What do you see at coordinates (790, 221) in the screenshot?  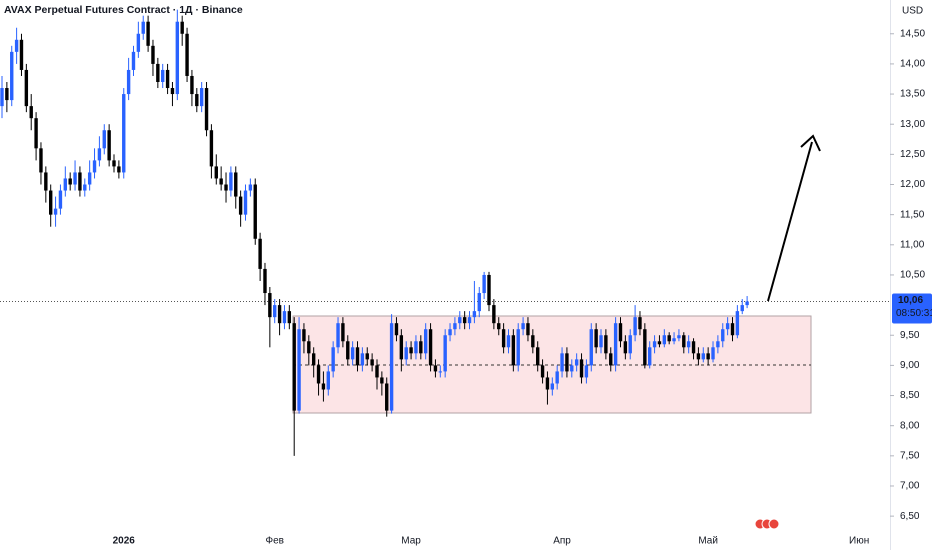 I see `arrow-shaft` at bounding box center [790, 221].